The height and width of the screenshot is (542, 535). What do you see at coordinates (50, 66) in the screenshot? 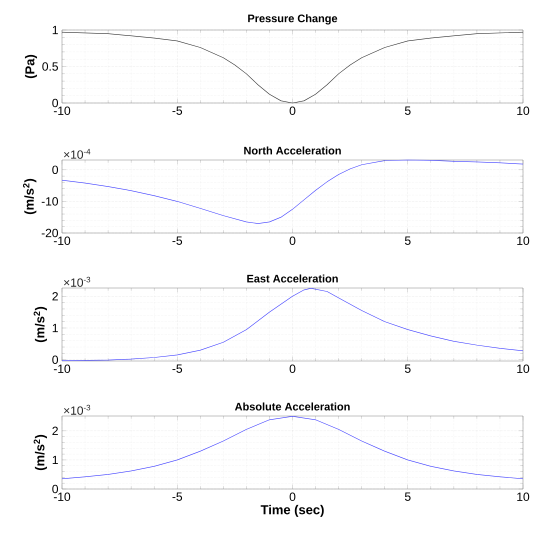
I see `y-tick-label: 0.5` at bounding box center [50, 66].